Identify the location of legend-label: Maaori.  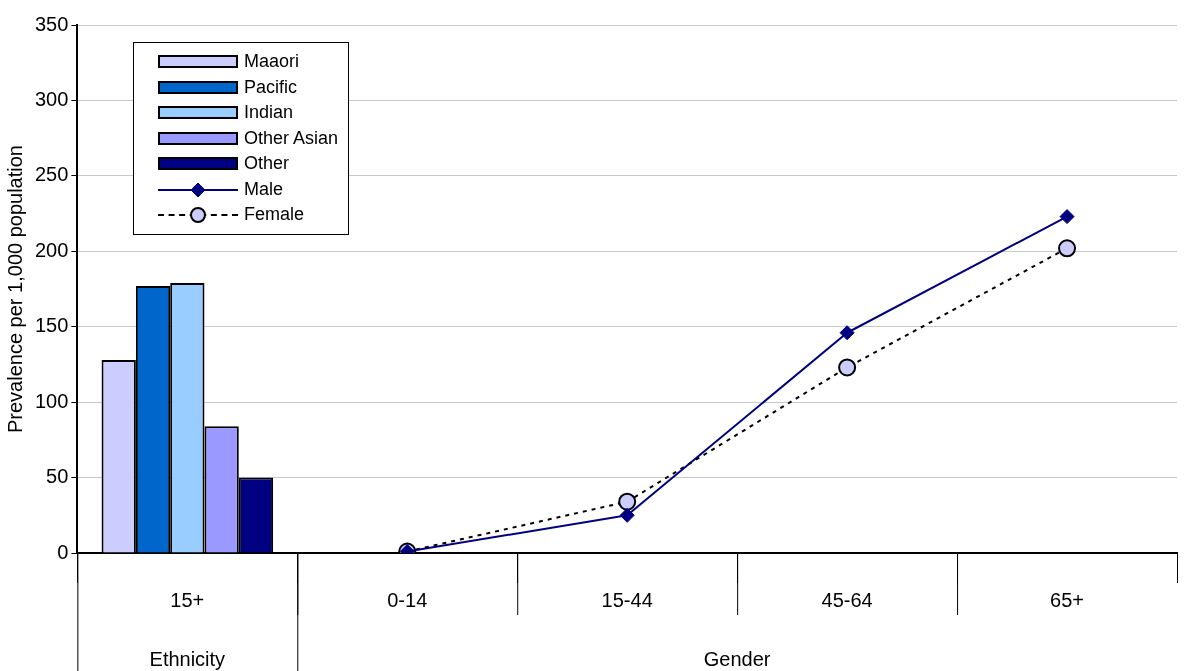
(272, 61).